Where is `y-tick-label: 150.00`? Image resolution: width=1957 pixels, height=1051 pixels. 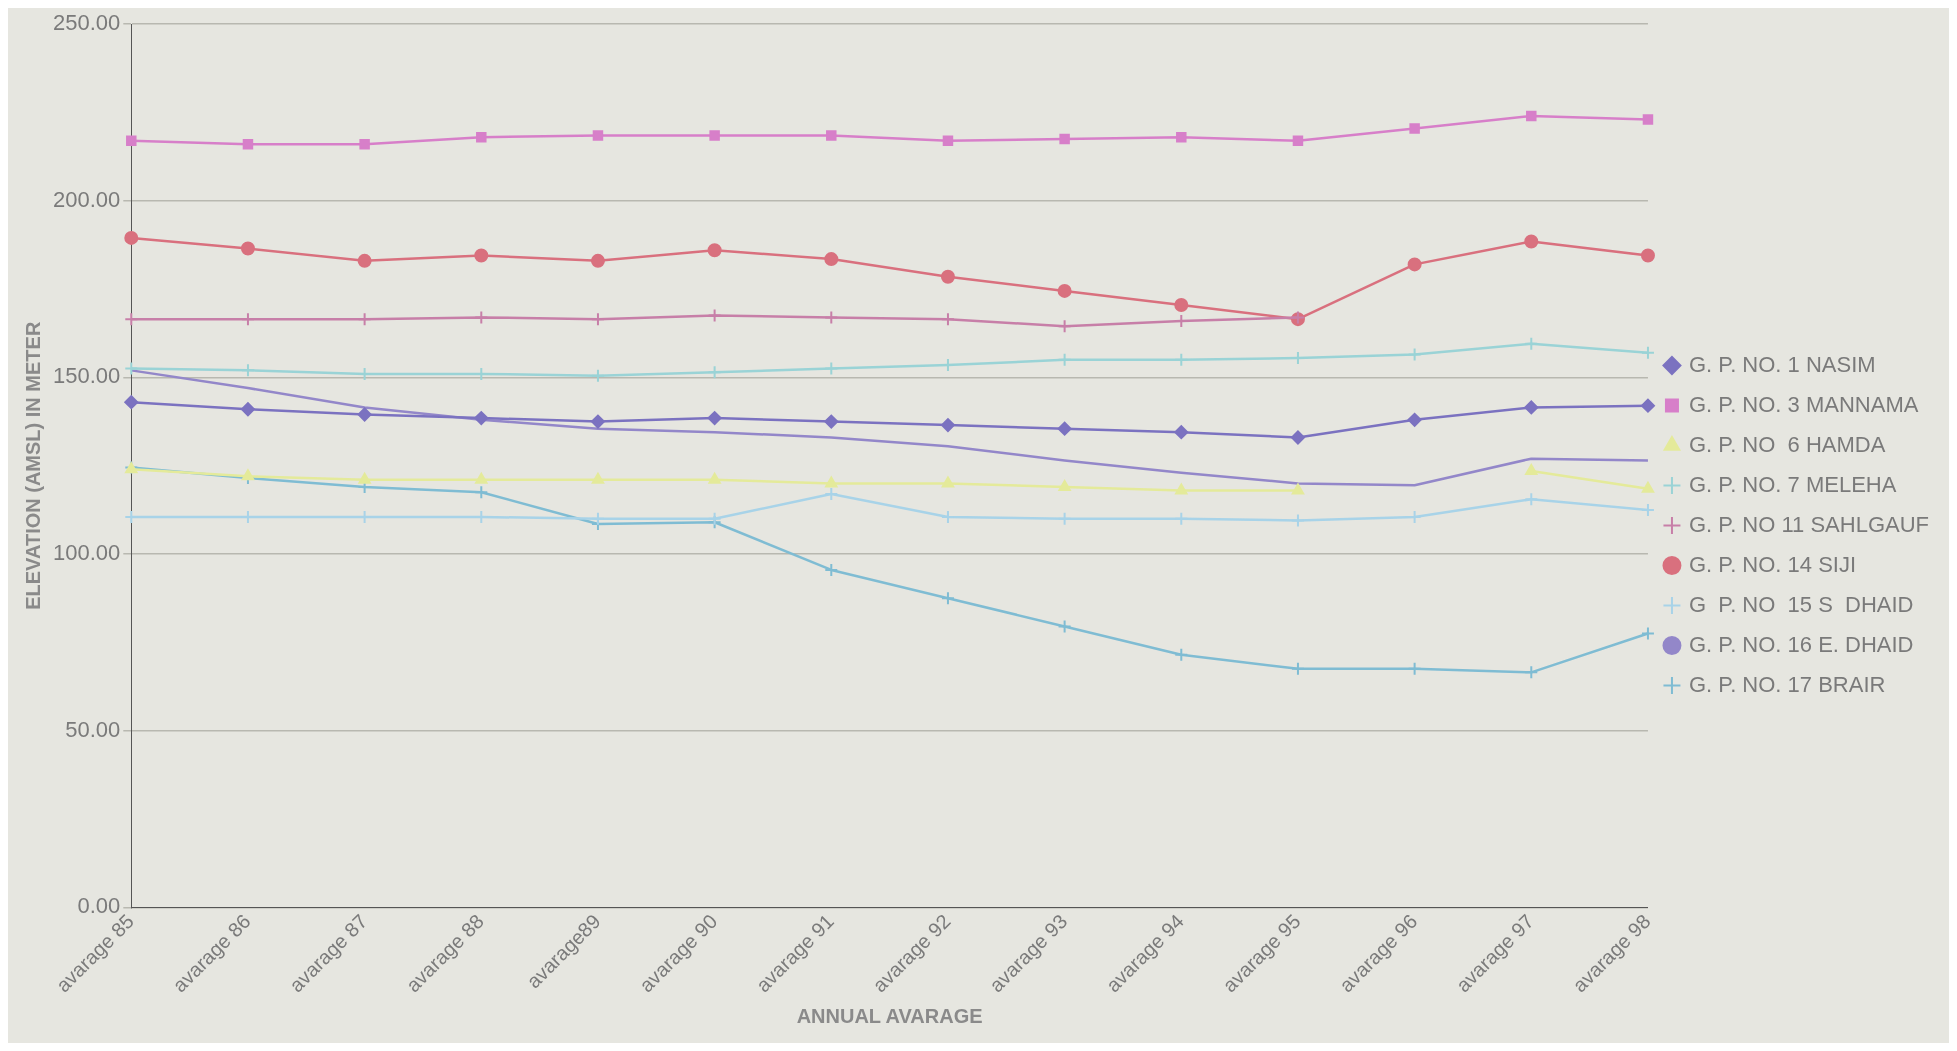 y-tick-label: 150.00 is located at coordinates (86, 376).